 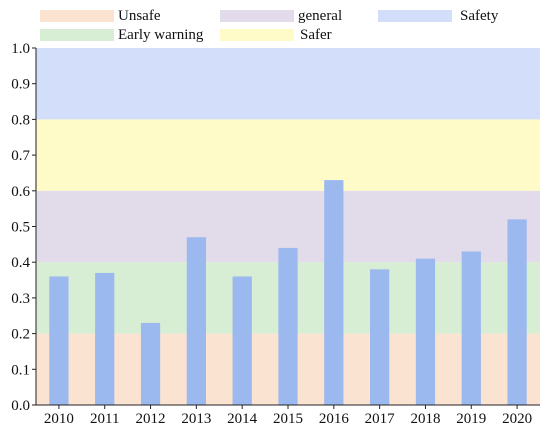 What do you see at coordinates (20, 370) in the screenshot?
I see `y-tick-label: 0.1` at bounding box center [20, 370].